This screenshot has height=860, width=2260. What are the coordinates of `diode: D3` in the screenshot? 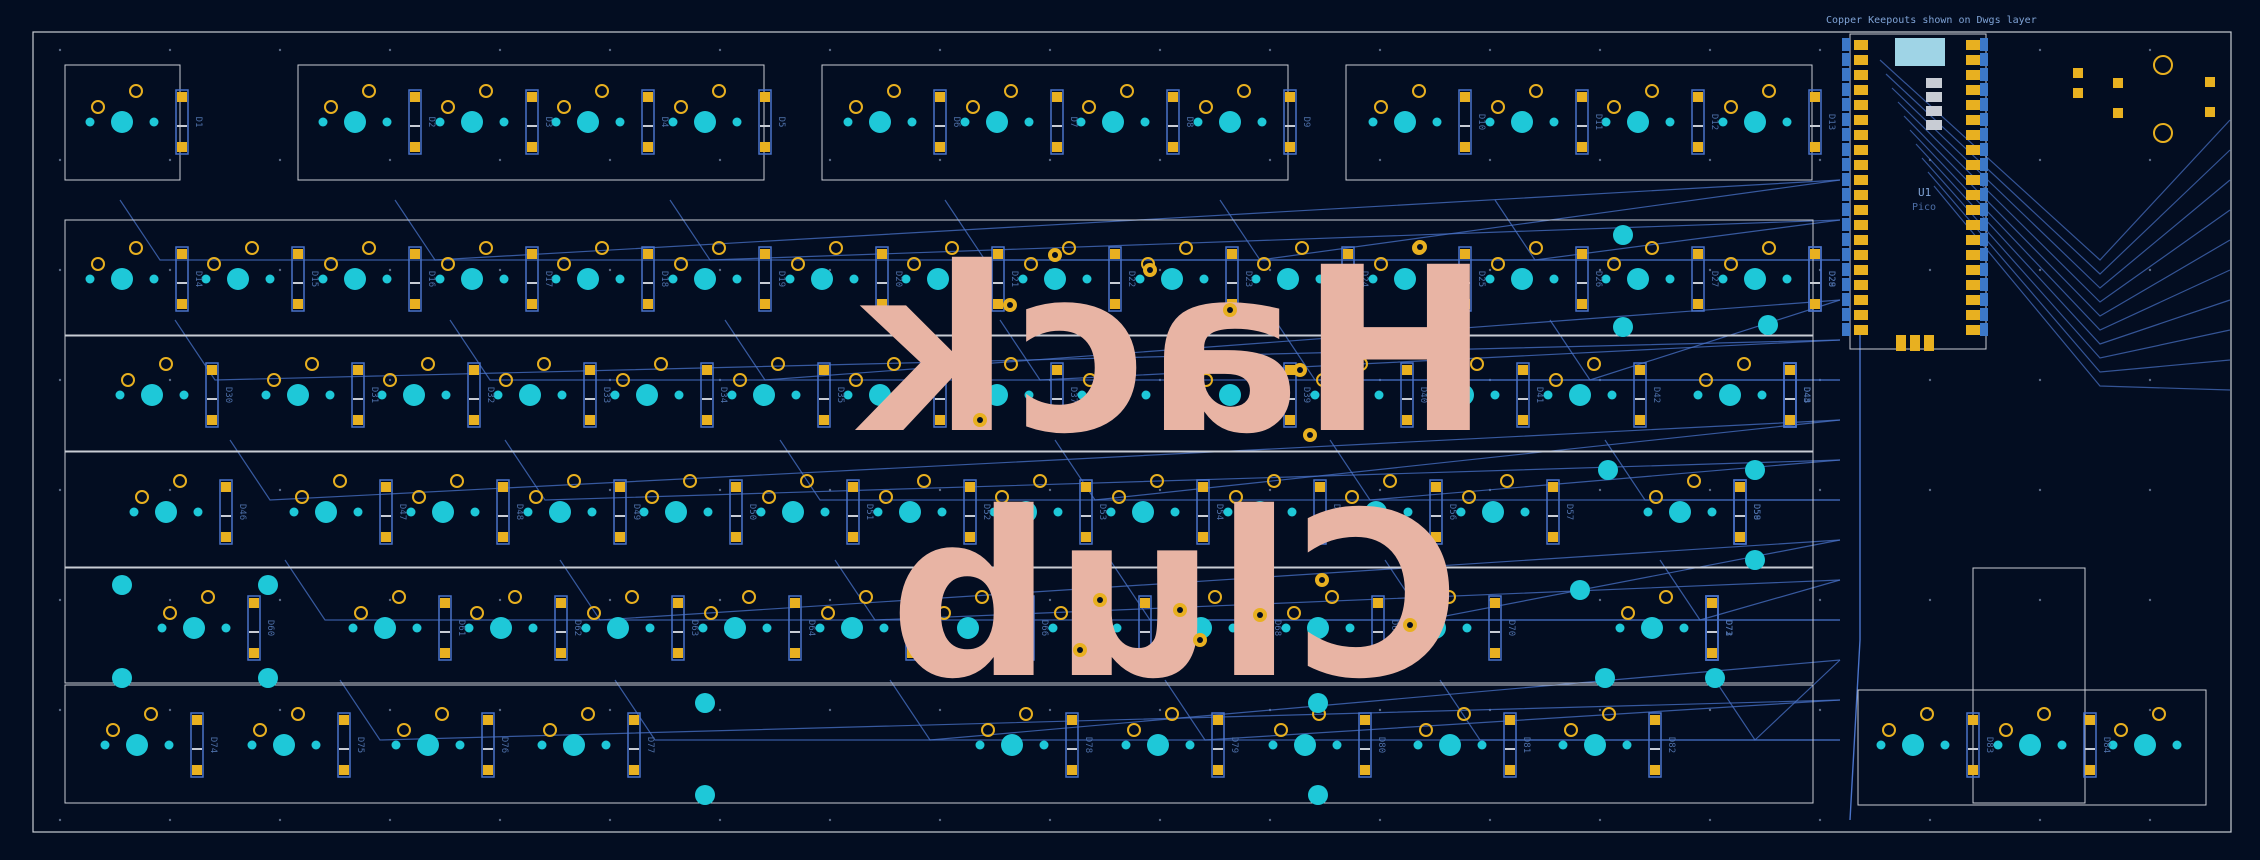 It's located at (539, 122).